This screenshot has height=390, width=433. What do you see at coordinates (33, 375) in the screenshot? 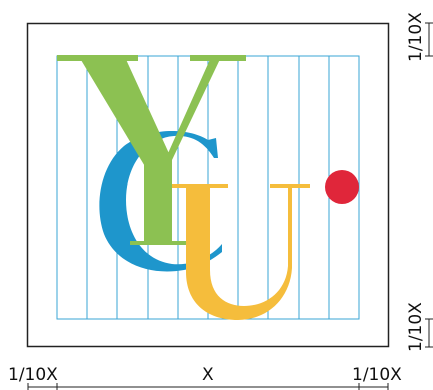
I see `left-margin-label: 1/10X` at bounding box center [33, 375].